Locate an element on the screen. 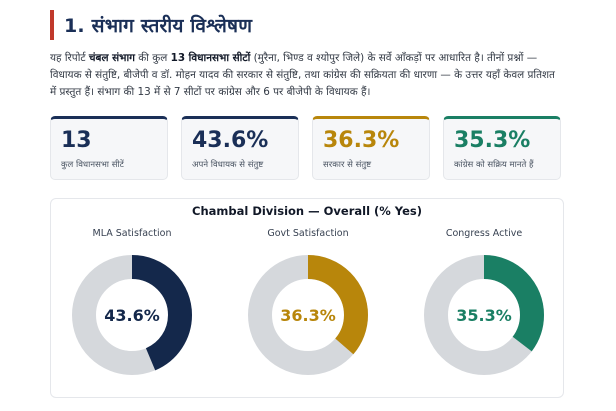  donut-series-name: Govt Satisfaction is located at coordinates (308, 233).